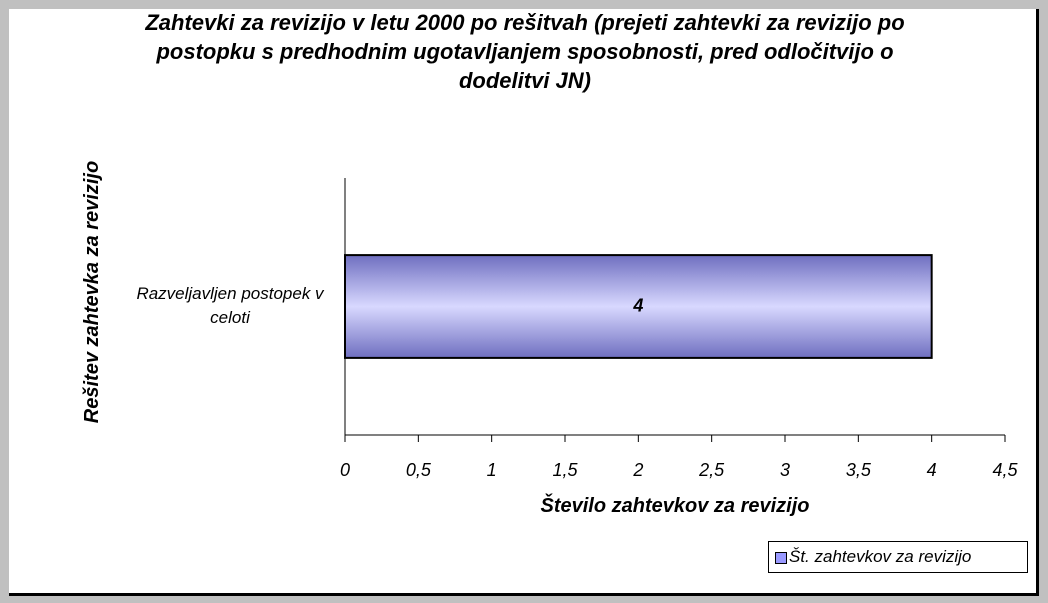 Image resolution: width=1048 pixels, height=603 pixels. What do you see at coordinates (230, 305) in the screenshot?
I see `y-tick-label: Razveljavljen postopek v celoti` at bounding box center [230, 305].